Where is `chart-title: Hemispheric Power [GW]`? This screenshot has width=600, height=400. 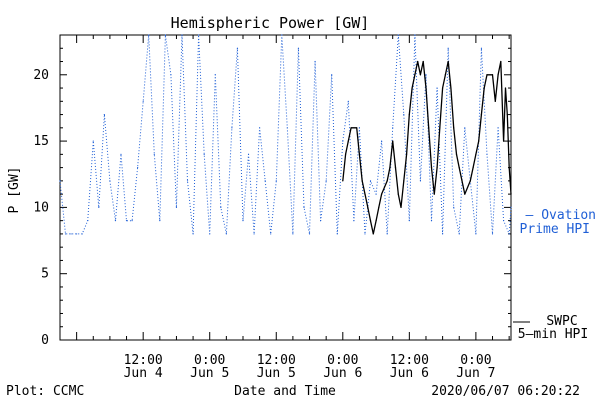
chart-title: Hemispheric Power [GW] is located at coordinates (270, 23).